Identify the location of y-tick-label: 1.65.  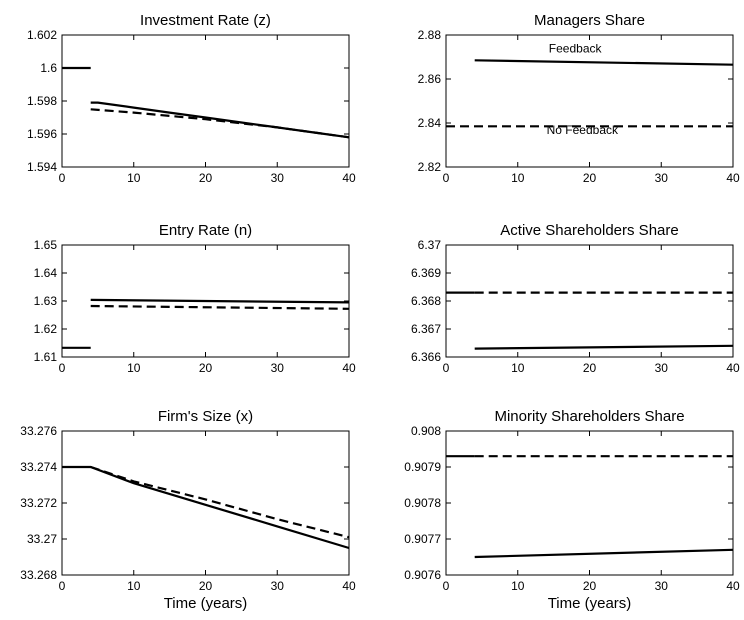
(46, 245).